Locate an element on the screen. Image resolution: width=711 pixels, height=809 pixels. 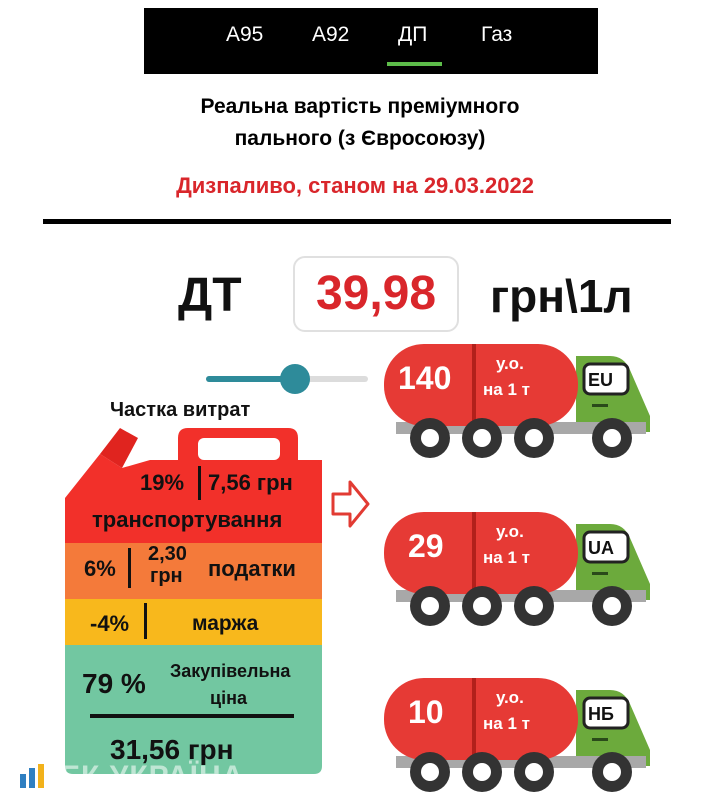
active-tab-indicator is located at coordinates (414, 64).